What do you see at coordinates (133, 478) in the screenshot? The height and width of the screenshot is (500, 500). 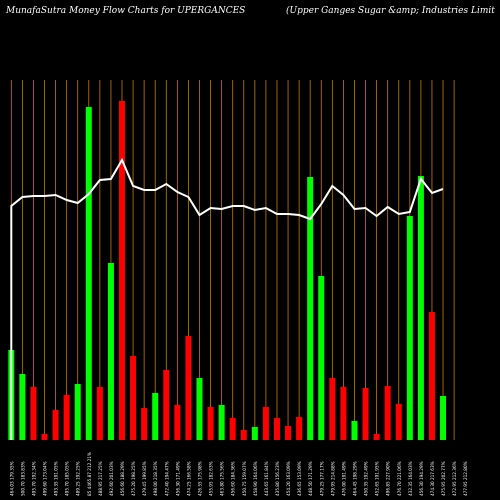 I see `x-tick-label: 475.20 198.25%` at bounding box center [133, 478].